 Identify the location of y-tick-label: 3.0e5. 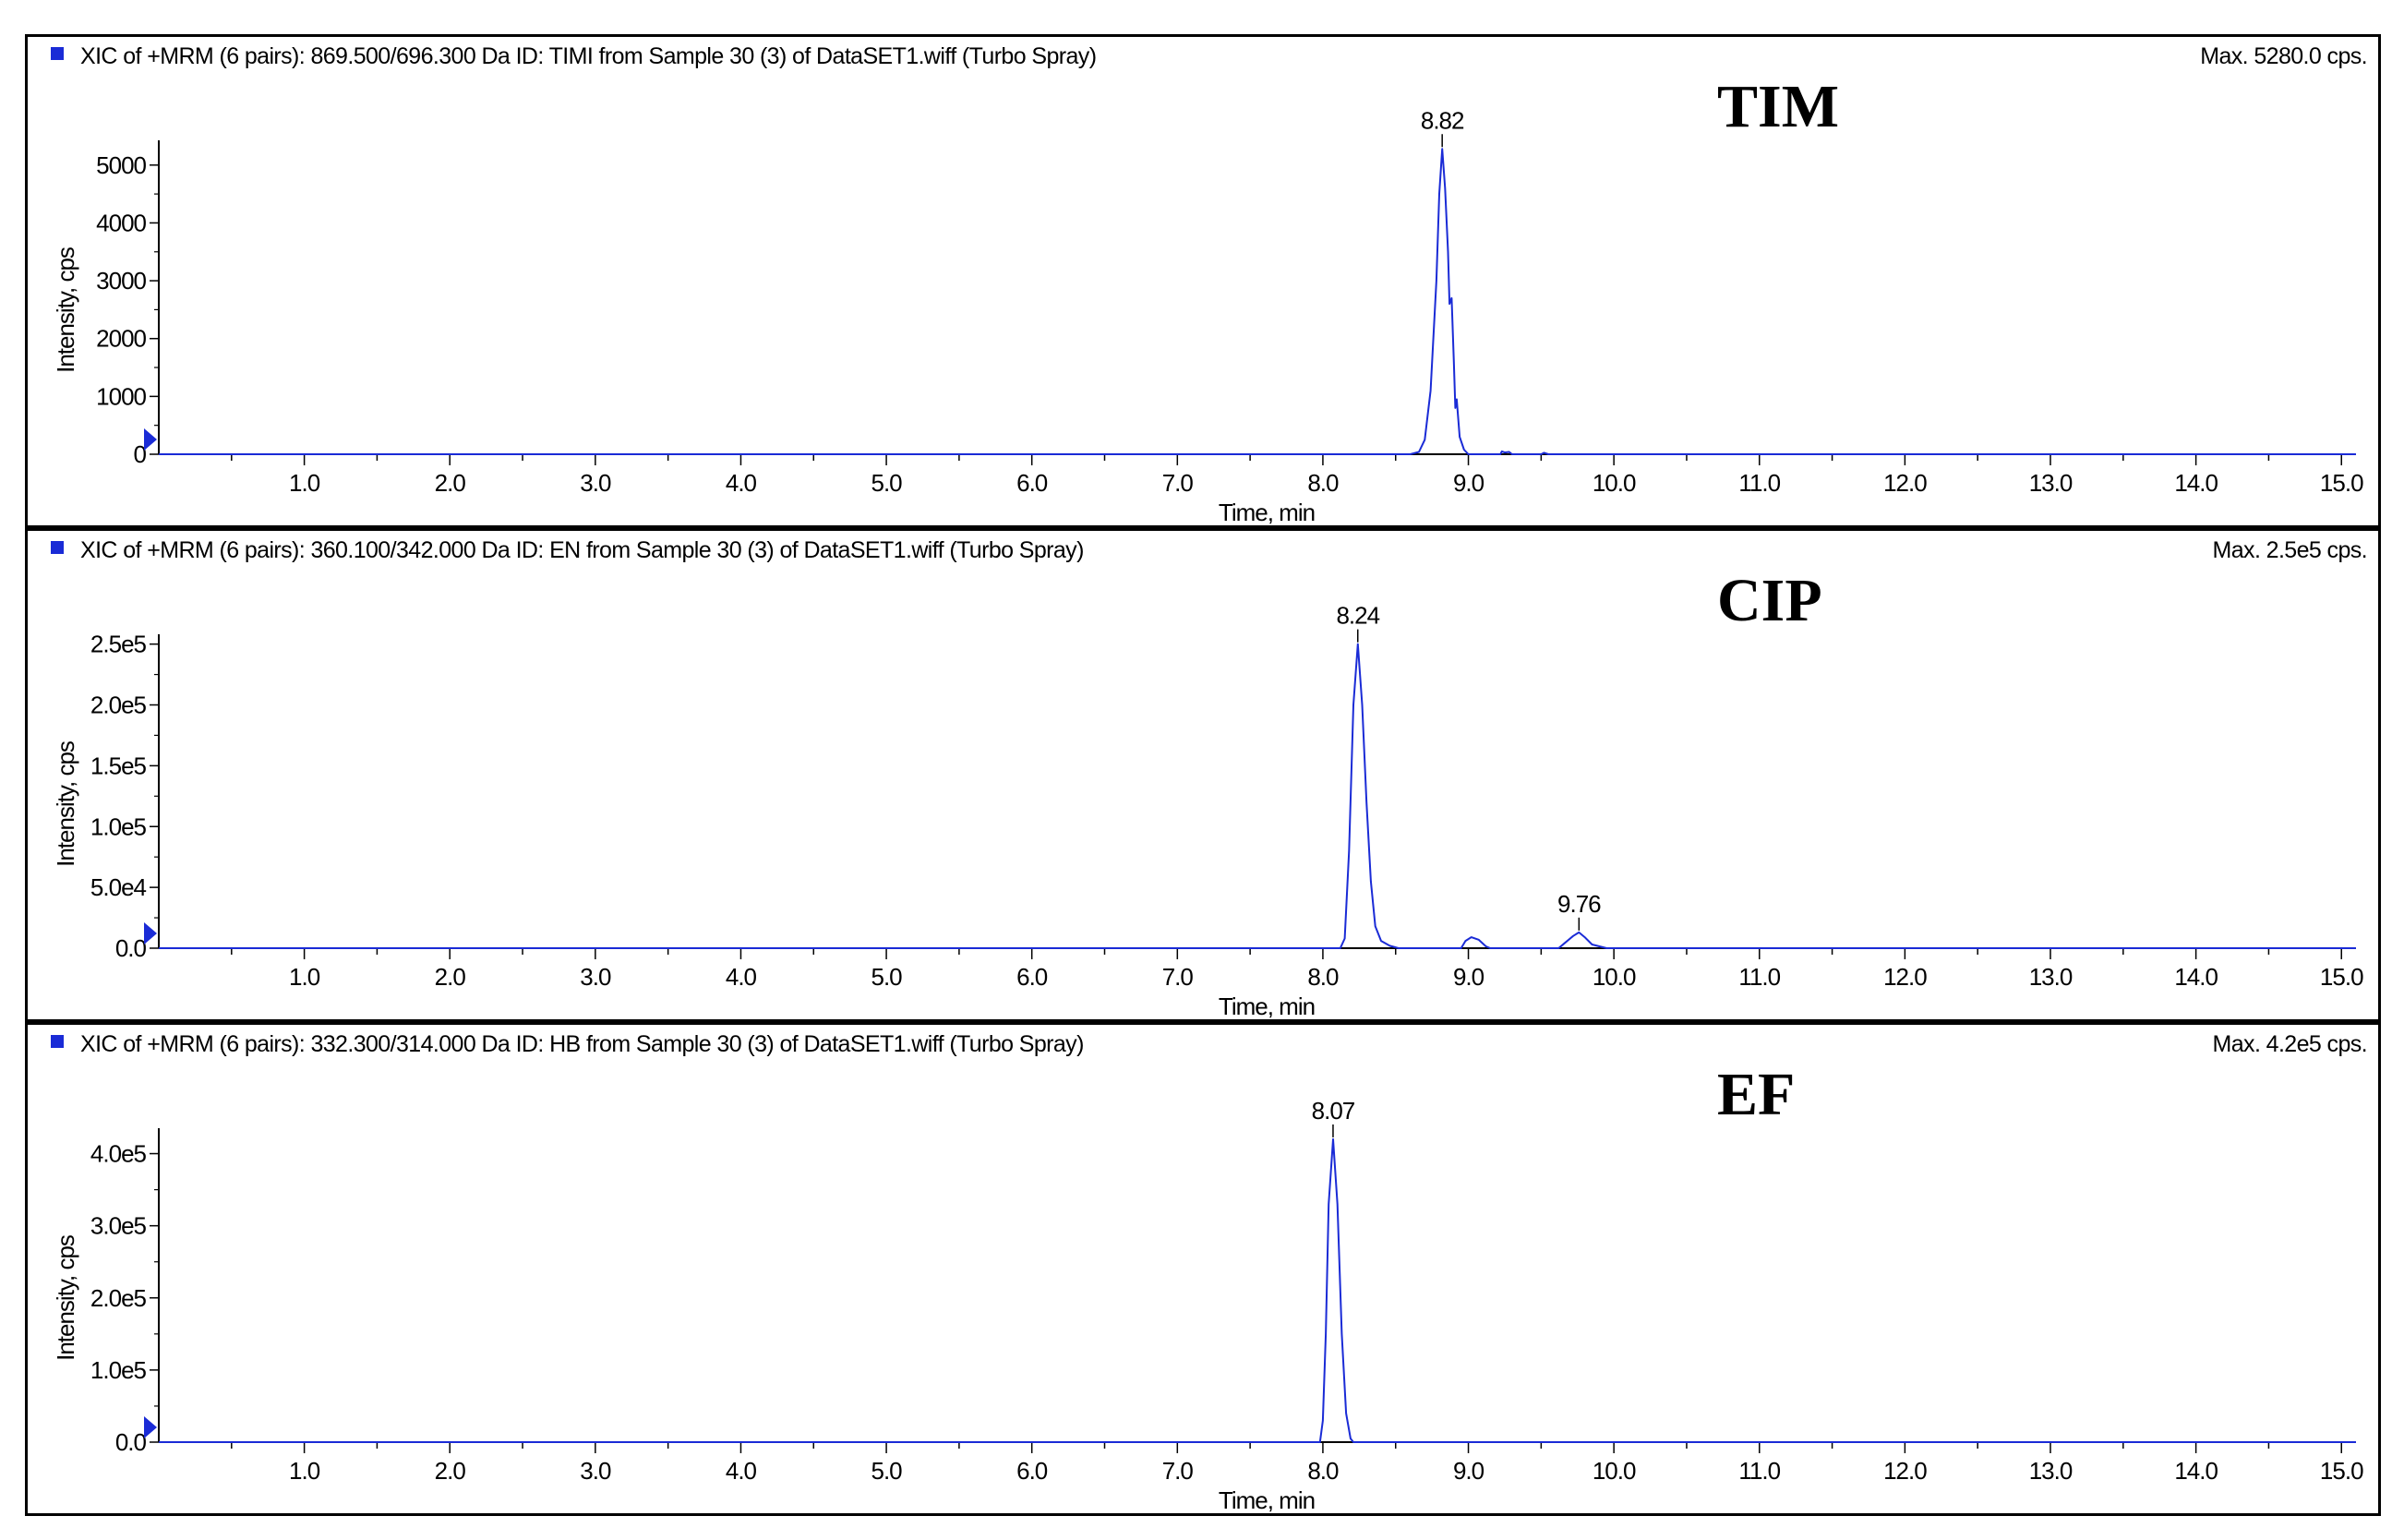
(119, 1226).